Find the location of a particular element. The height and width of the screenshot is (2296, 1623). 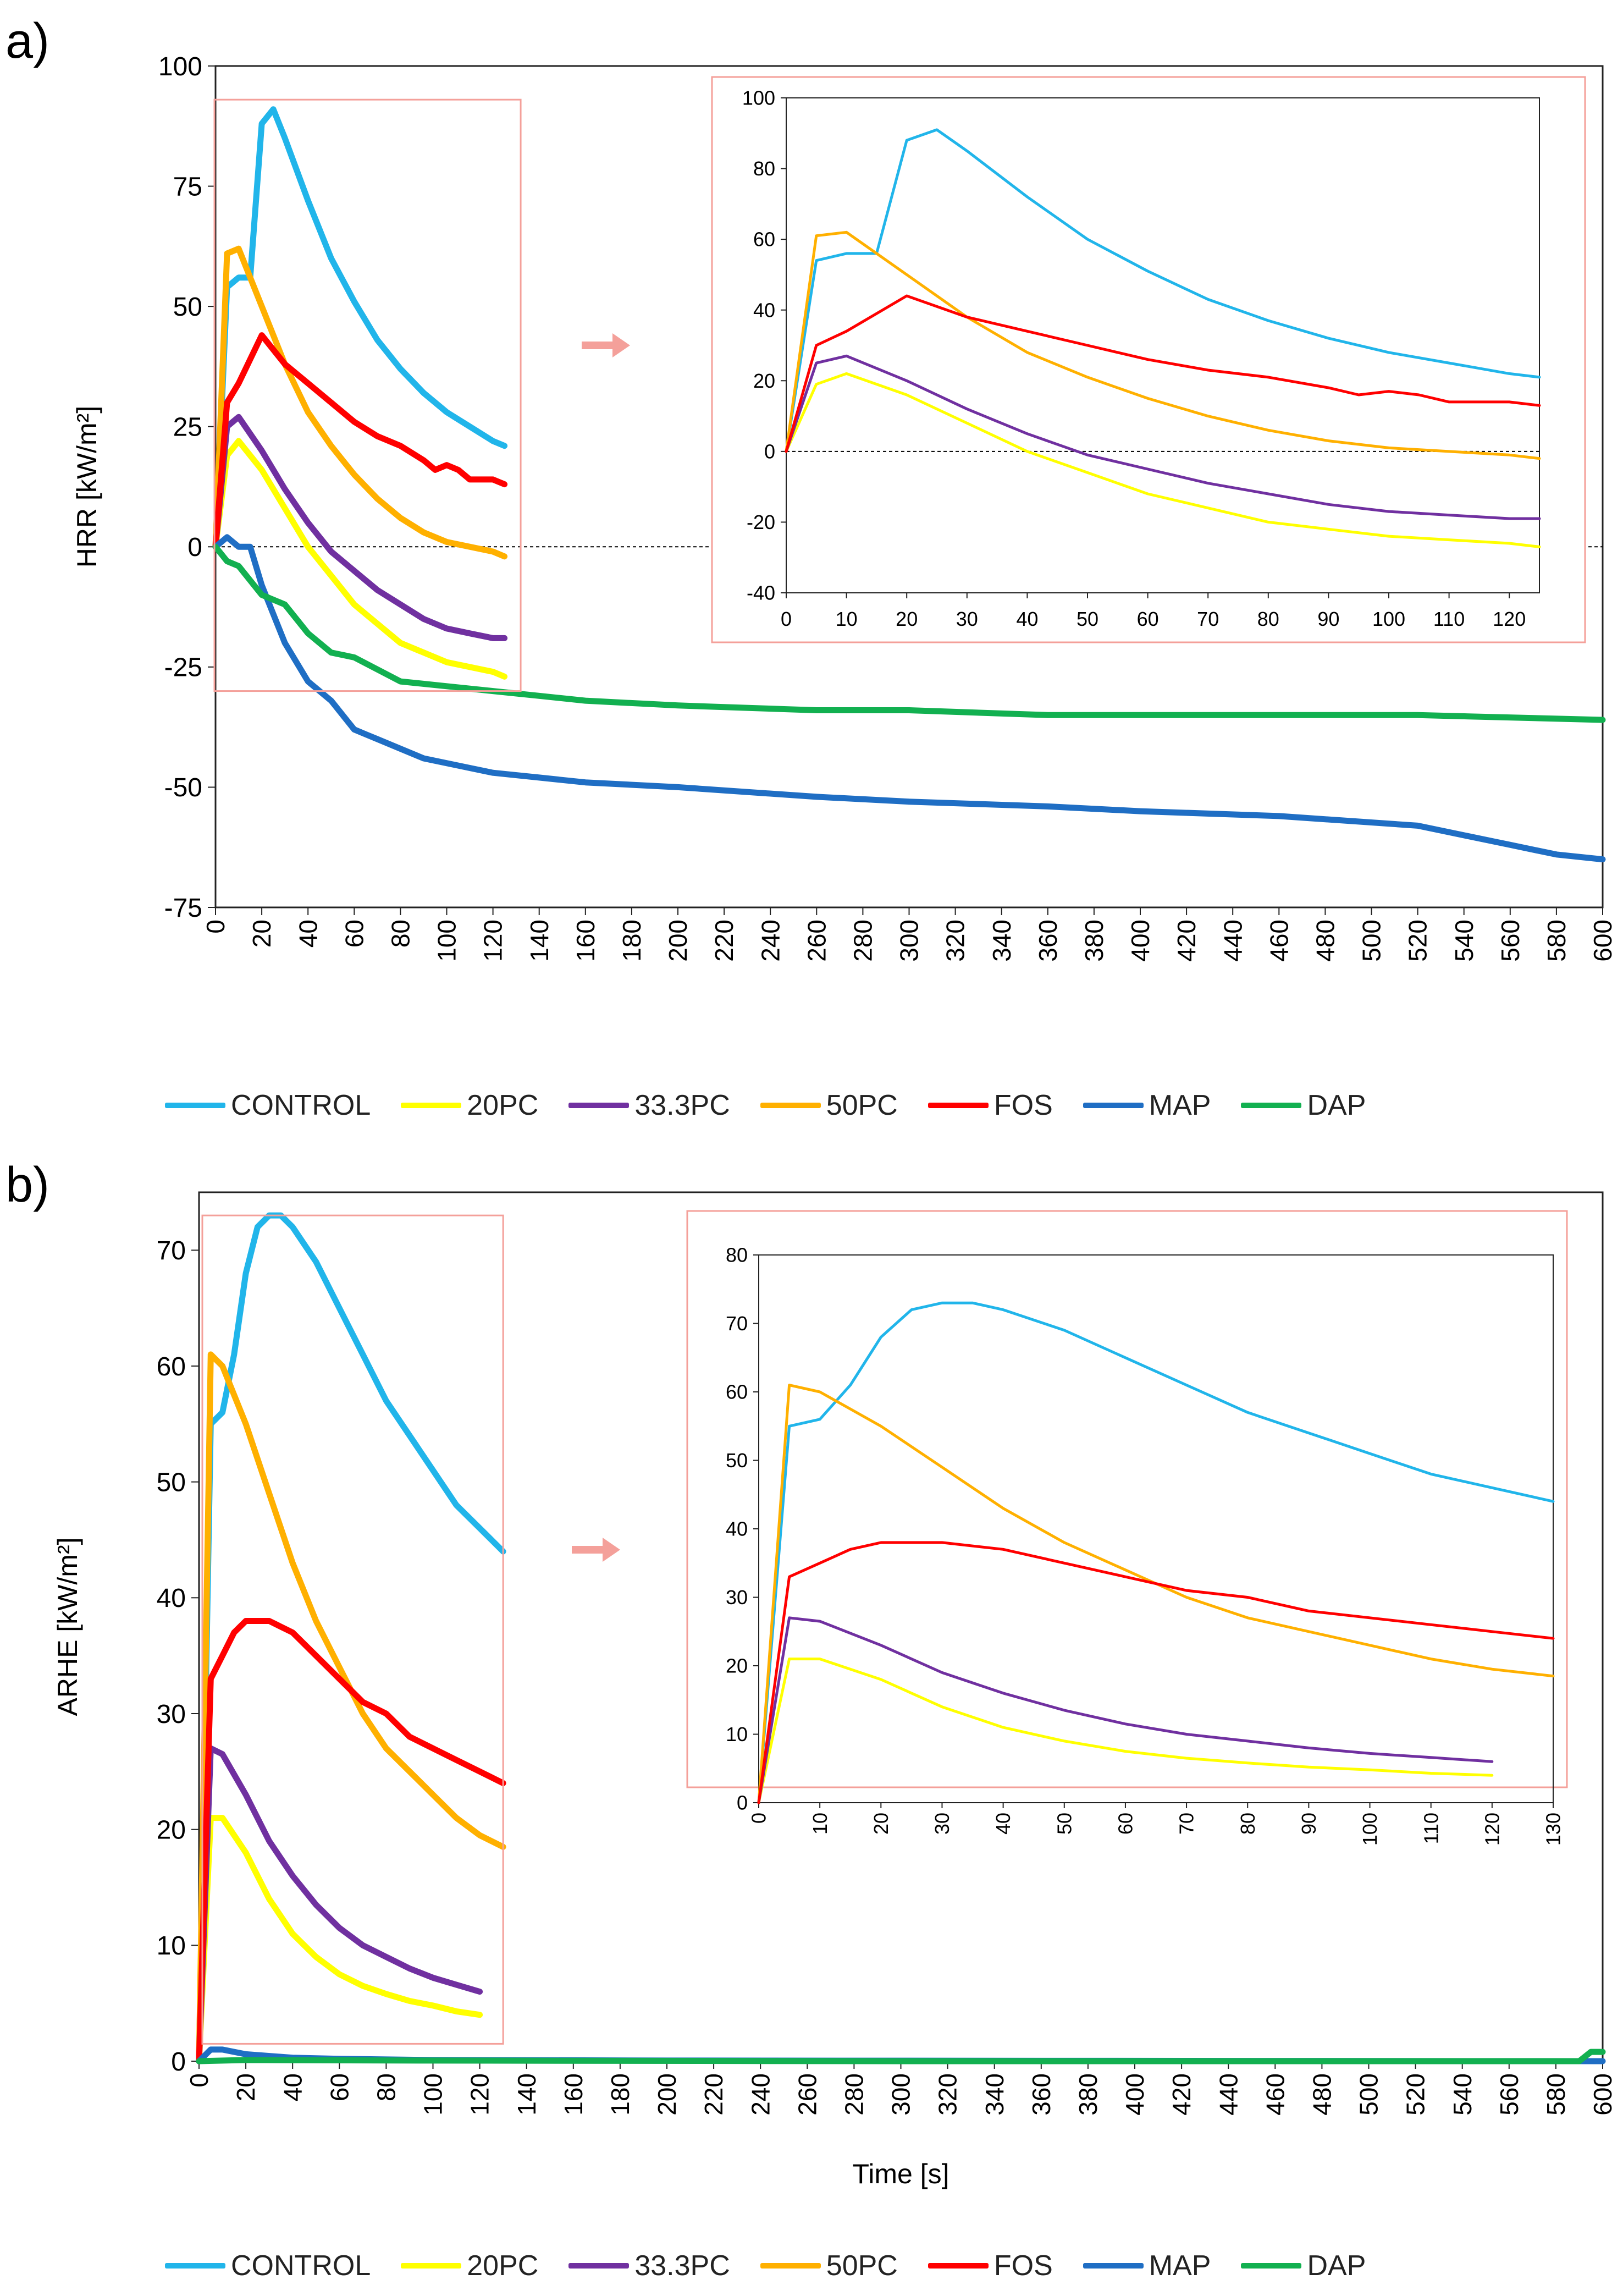

b_inset-ytick-label: 30 is located at coordinates (737, 1597).